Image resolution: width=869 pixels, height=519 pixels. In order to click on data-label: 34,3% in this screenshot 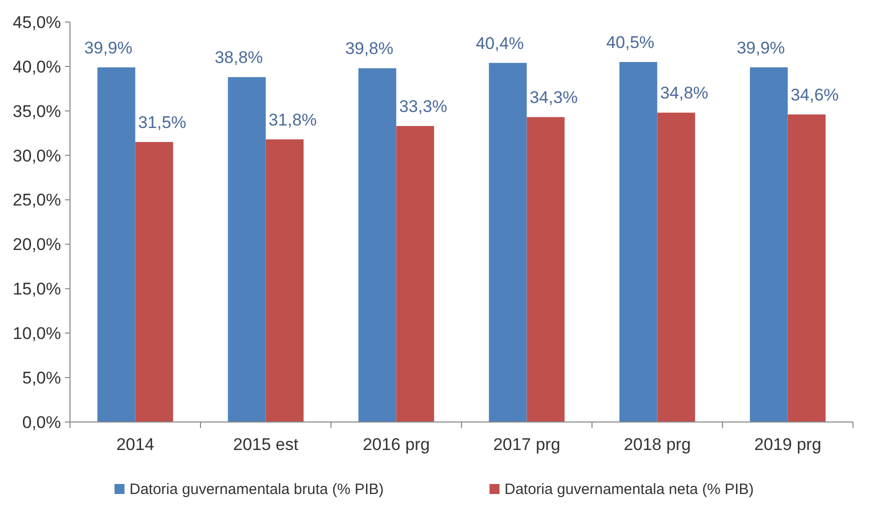, I will do `click(554, 98)`.